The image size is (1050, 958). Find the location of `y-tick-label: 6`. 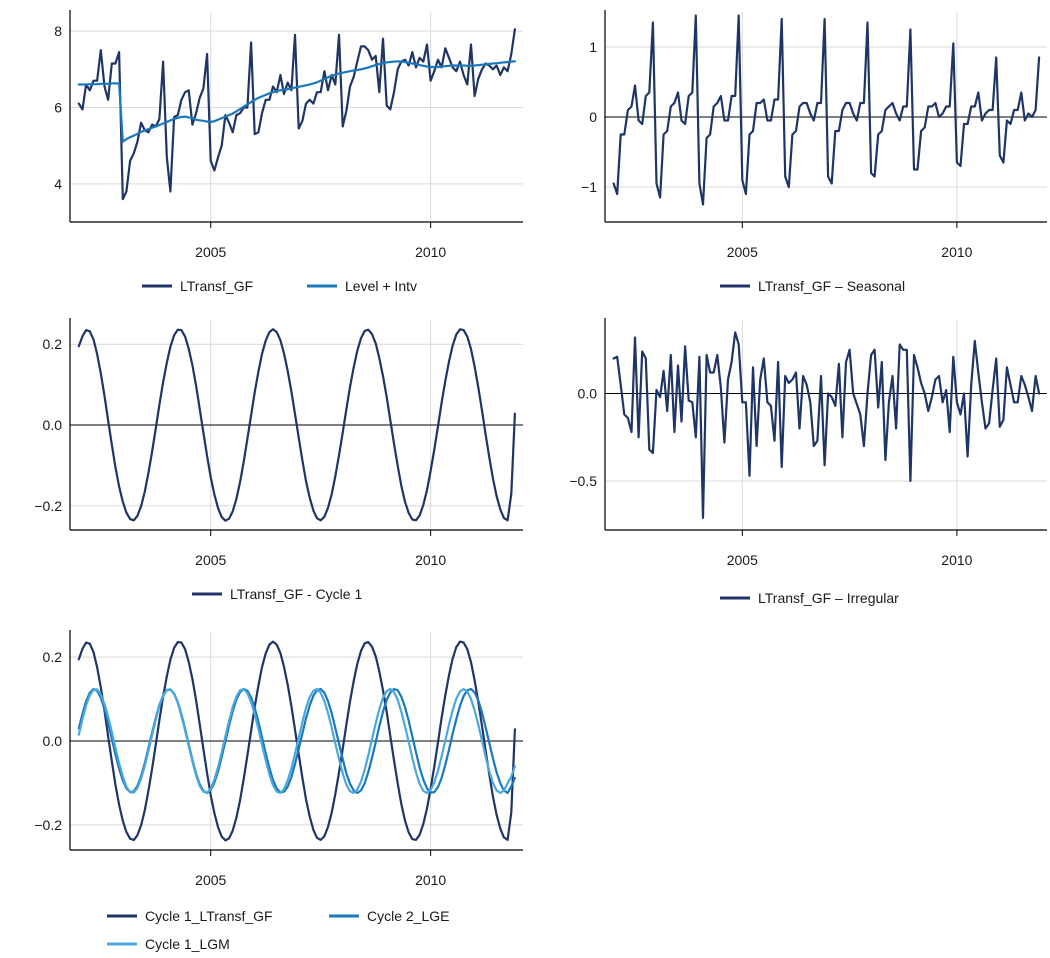

y-tick-label: 6 is located at coordinates (58, 107).